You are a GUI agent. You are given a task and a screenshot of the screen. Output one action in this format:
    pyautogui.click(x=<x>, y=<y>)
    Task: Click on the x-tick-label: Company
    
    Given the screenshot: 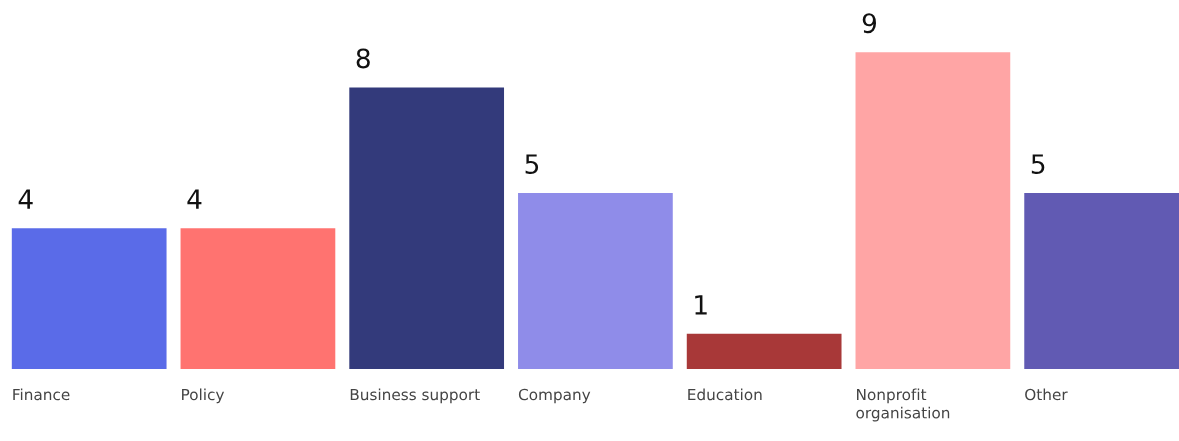 What is the action you would take?
    pyautogui.click(x=554, y=396)
    